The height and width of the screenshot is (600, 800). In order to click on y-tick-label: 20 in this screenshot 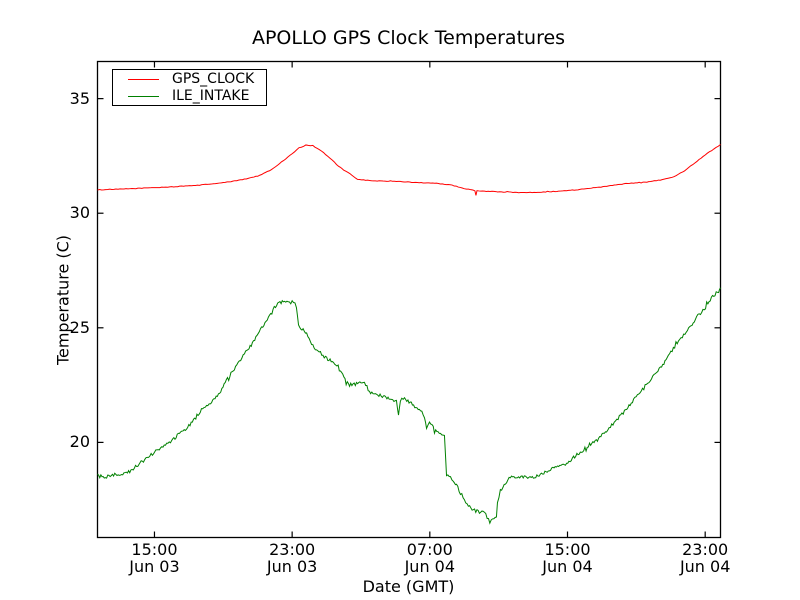, I will do `click(79, 442)`.